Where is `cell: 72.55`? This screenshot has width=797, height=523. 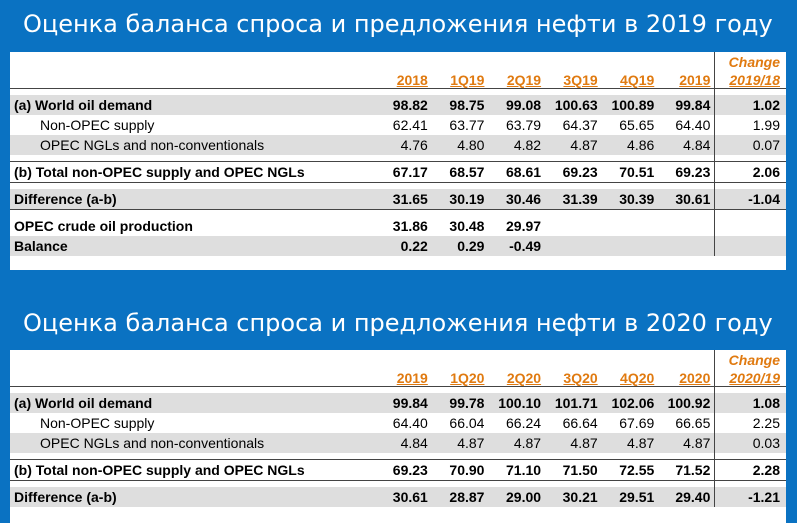 cell: 72.55 is located at coordinates (630, 470).